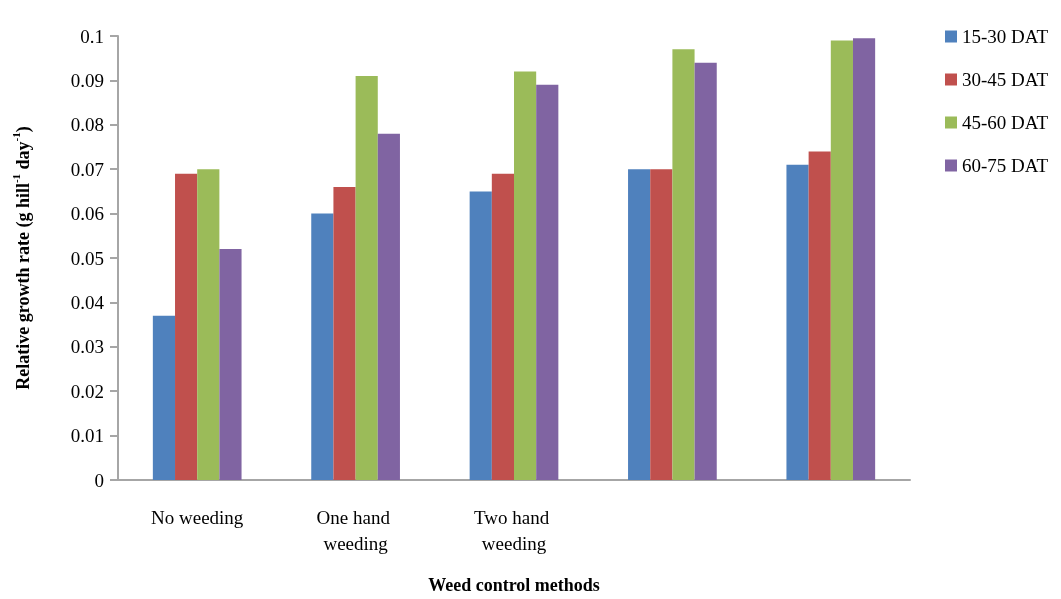 This screenshot has width=1061, height=599. I want to click on x-tick-label: One hand weeding, so click(355, 530).